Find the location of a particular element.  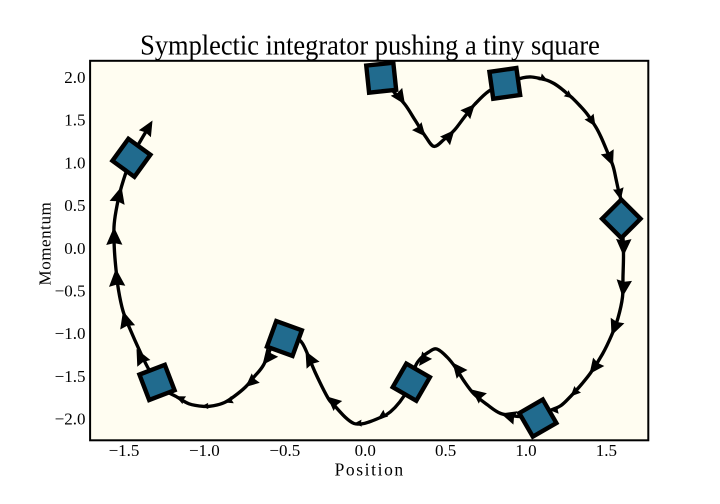

svg-text: Momentum is located at coordinates (44, 244).